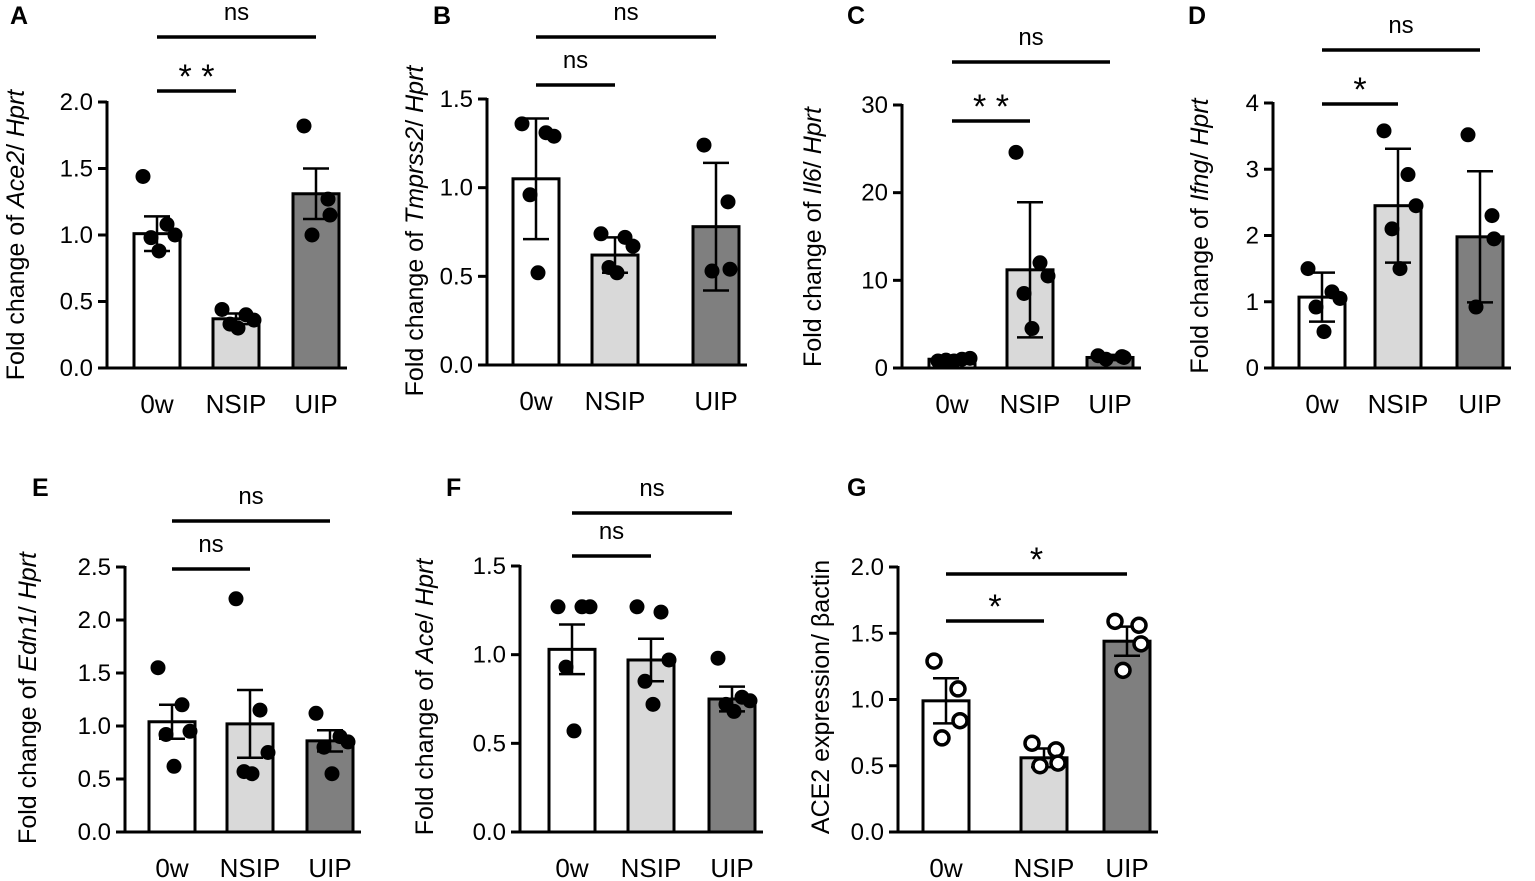  Describe the element at coordinates (330, 786) in the screenshot. I see `bar-uip` at that location.